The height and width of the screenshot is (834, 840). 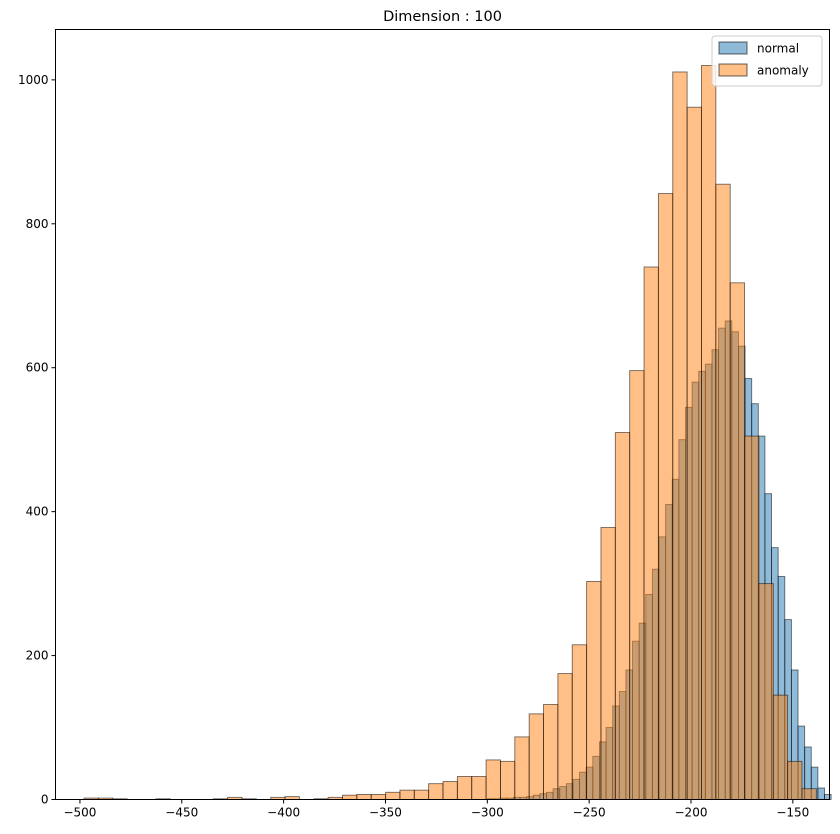 I want to click on x-tick-label: −350, so click(x=385, y=813).